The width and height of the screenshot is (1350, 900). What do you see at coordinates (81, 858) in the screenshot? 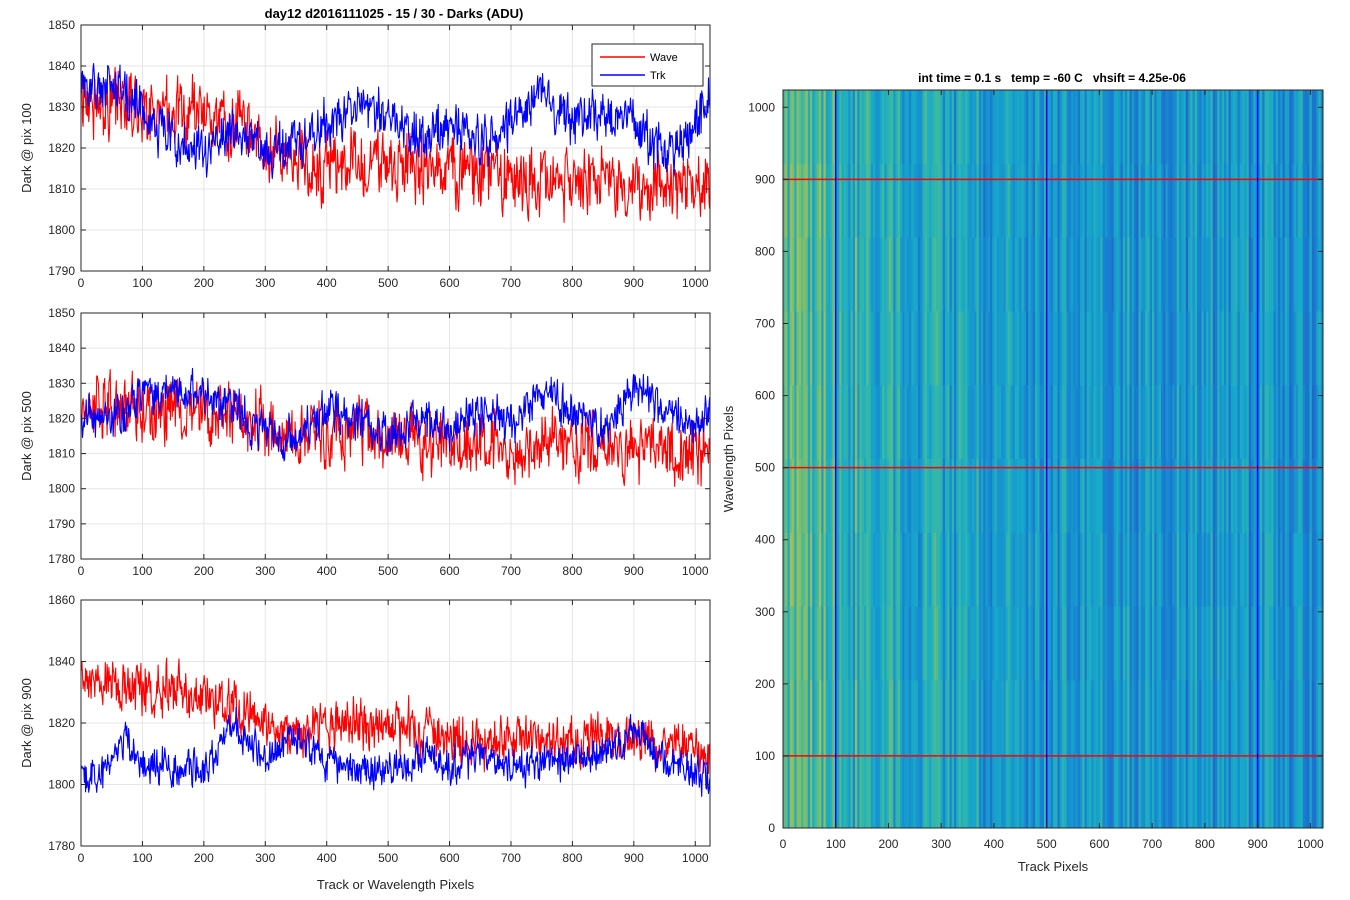
I see `x-tick-label: 0` at bounding box center [81, 858].